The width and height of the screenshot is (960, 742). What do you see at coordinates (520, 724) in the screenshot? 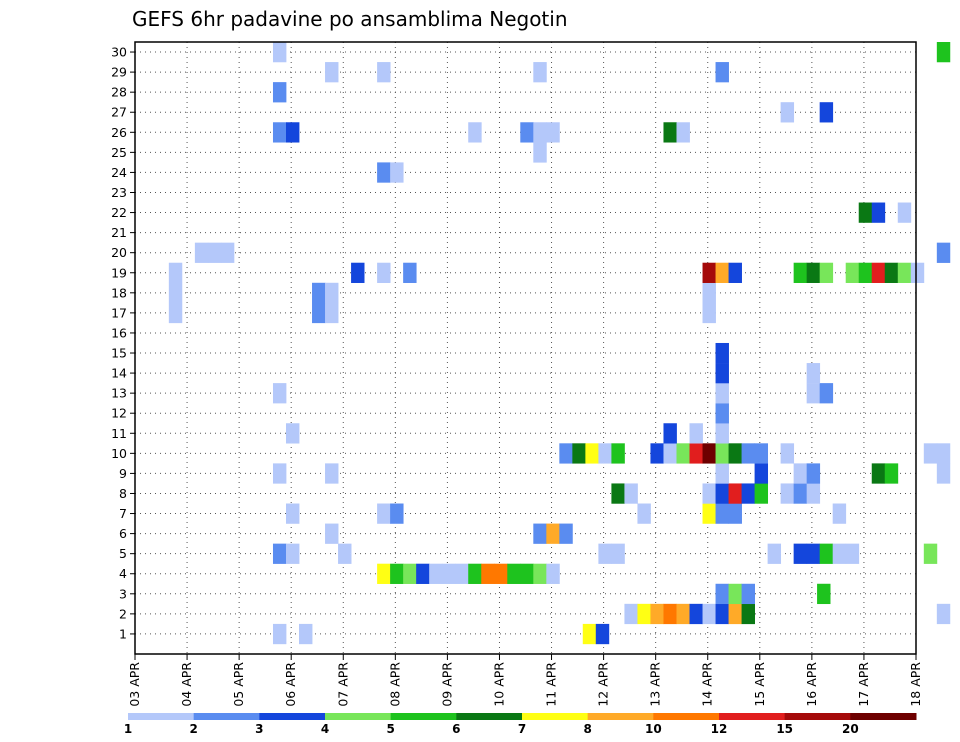
I see `colorbar: 1 2 3 4 5 6 7 8 10 12 15 20` at bounding box center [520, 724].